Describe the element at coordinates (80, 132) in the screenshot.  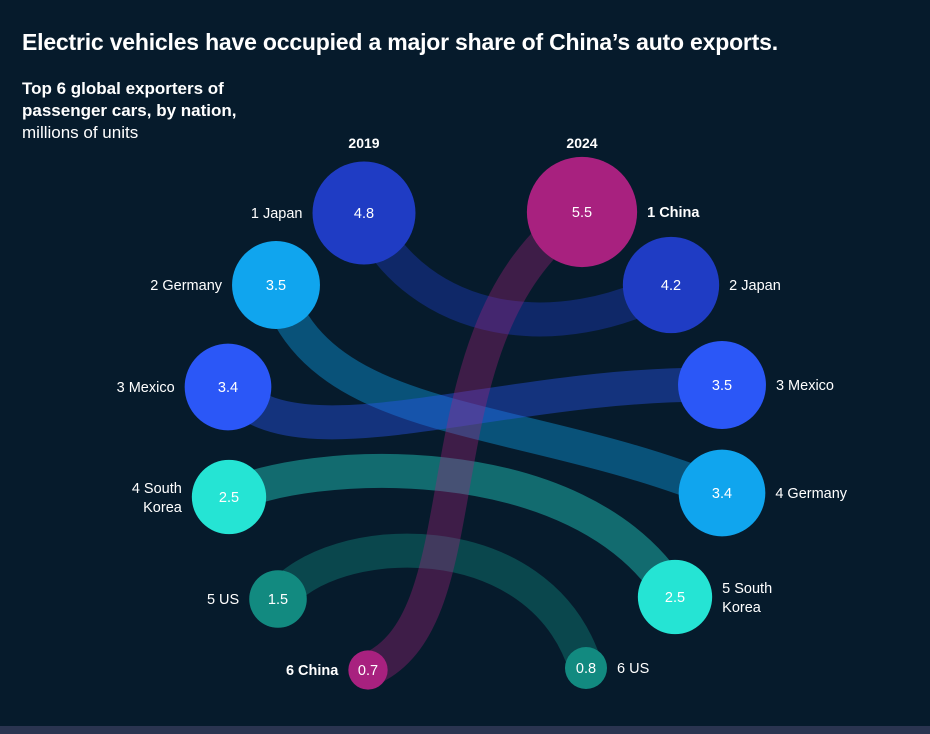
I see `unit-label: millions of units` at that location.